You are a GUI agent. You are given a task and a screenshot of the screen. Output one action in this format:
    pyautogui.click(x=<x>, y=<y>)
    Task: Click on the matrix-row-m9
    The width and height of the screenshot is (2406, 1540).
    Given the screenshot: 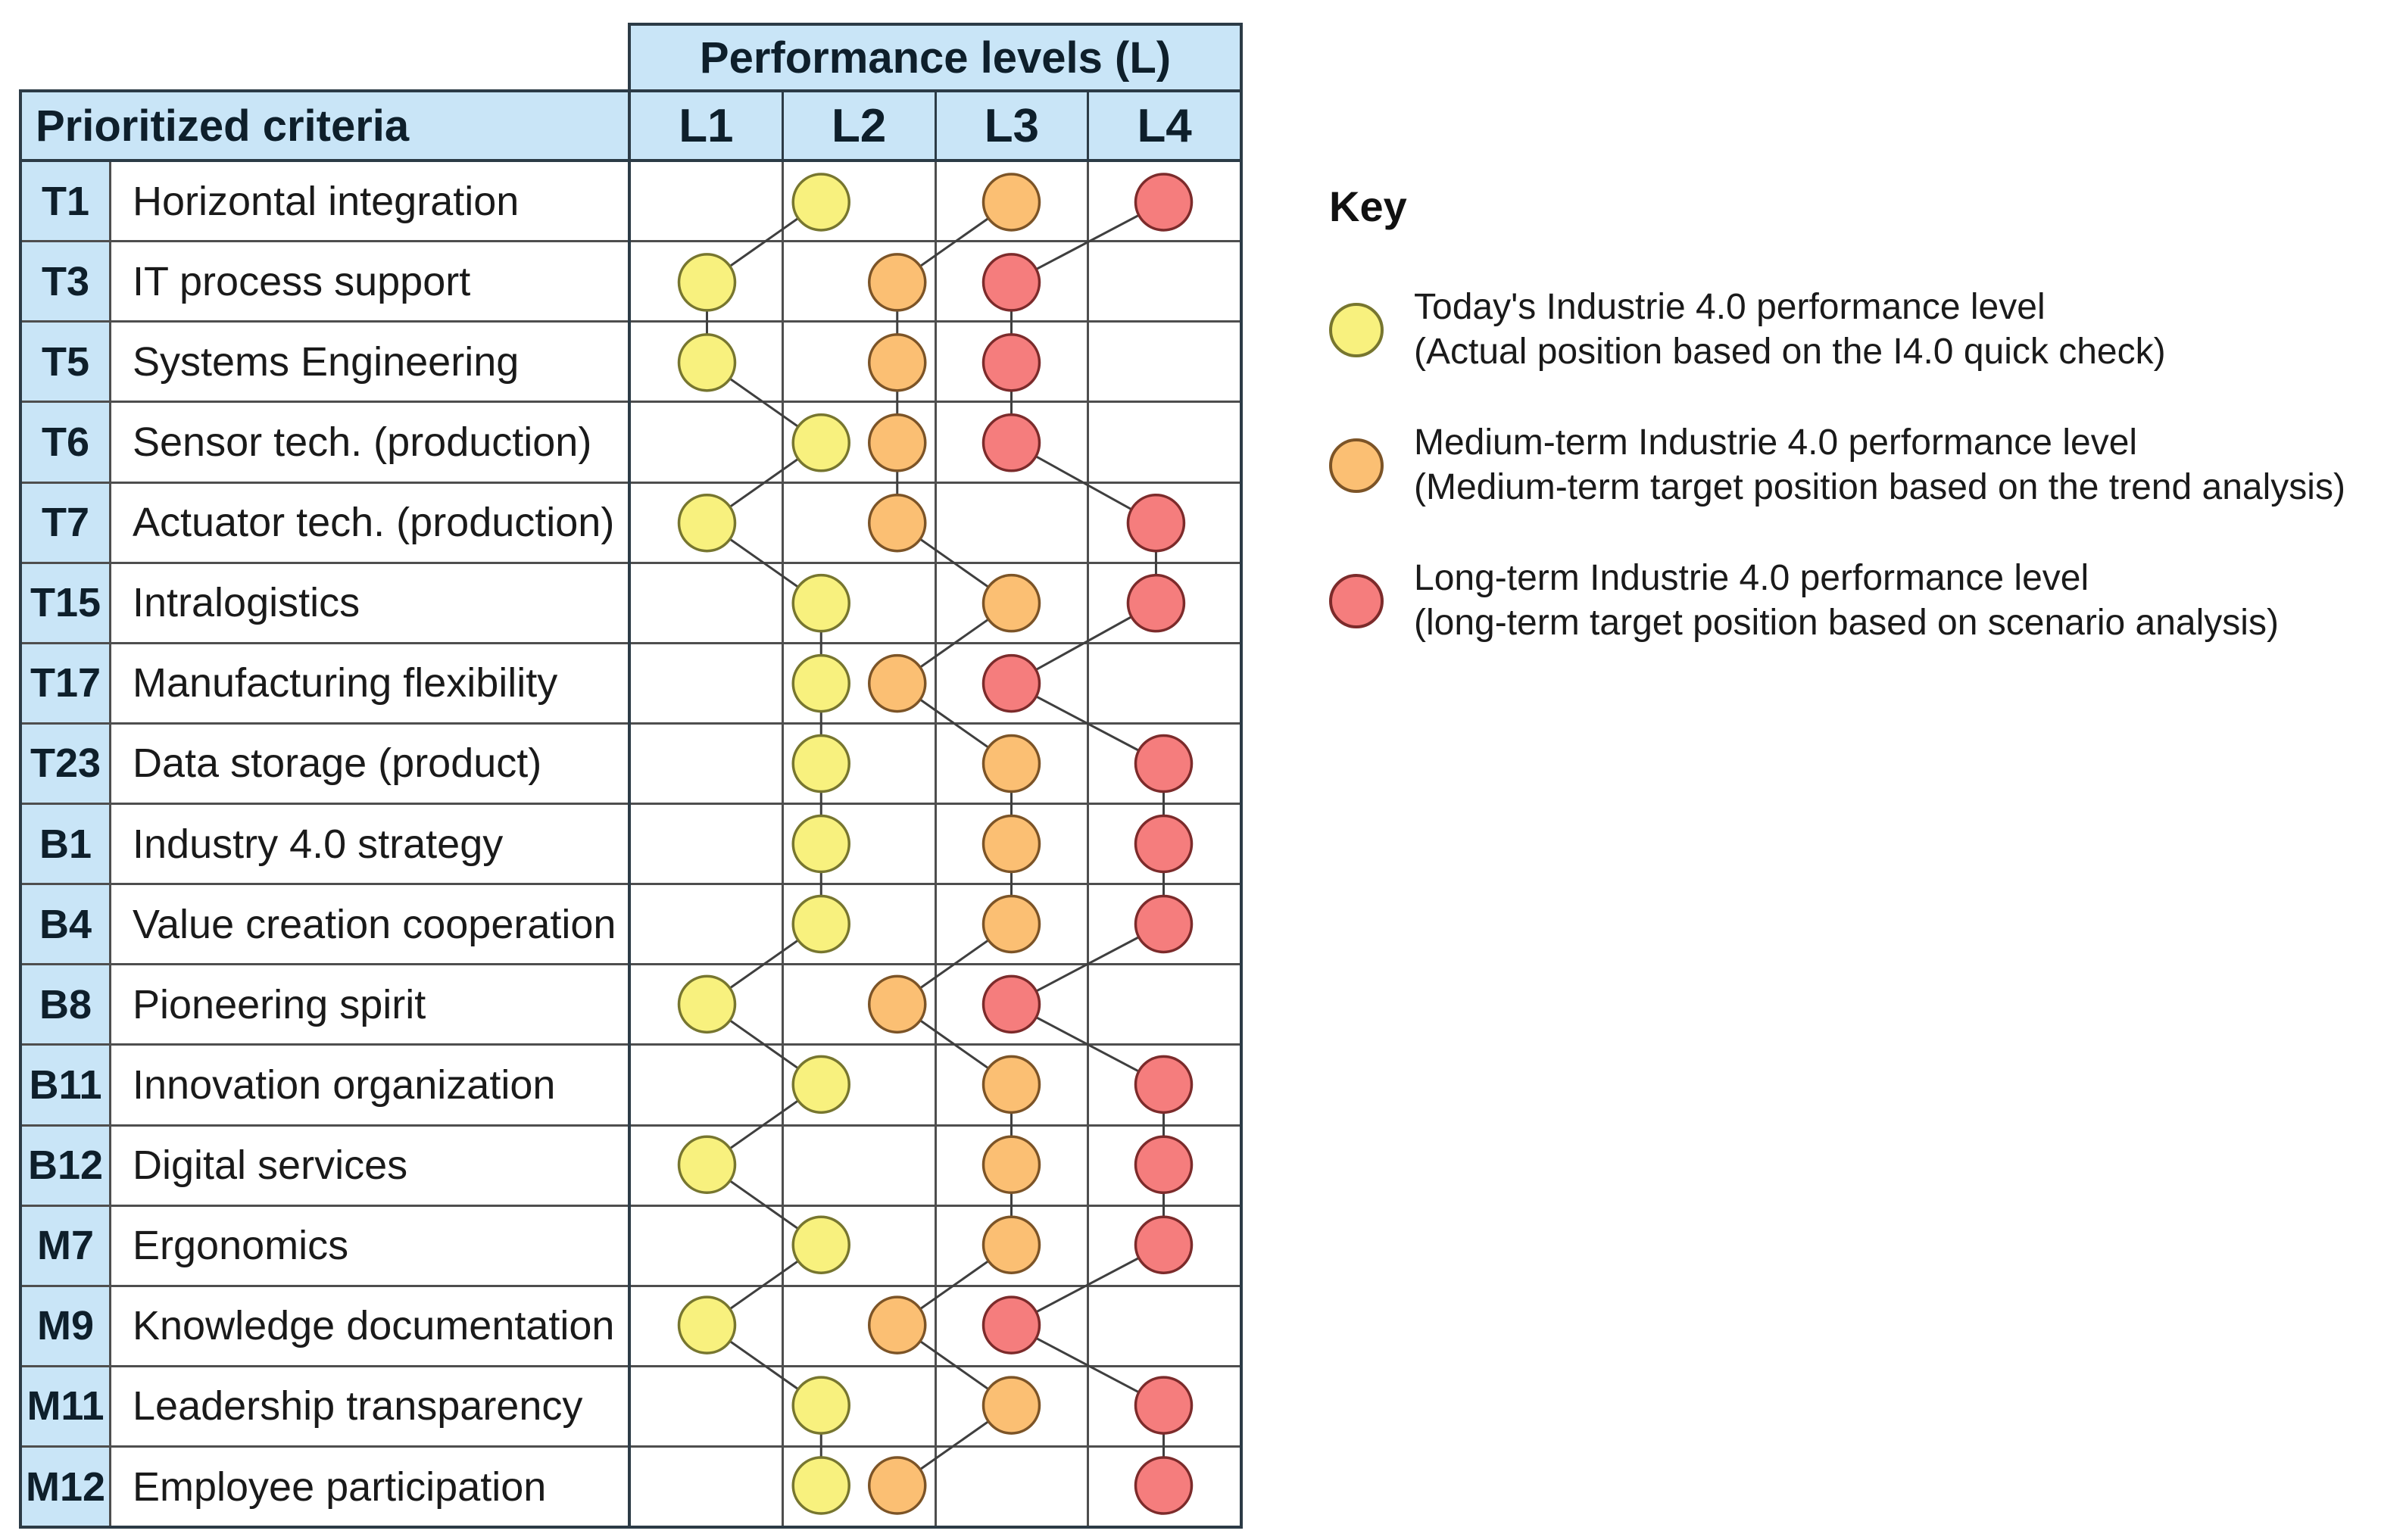 What is the action you would take?
    pyautogui.click(x=935, y=1325)
    